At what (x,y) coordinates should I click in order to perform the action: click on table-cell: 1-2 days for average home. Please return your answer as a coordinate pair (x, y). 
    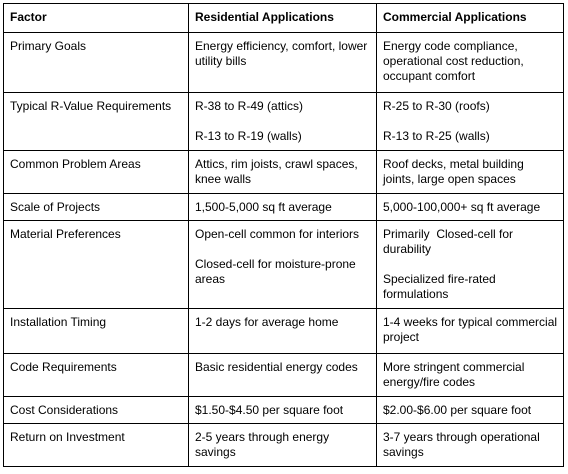
    Looking at the image, I should click on (282, 331).